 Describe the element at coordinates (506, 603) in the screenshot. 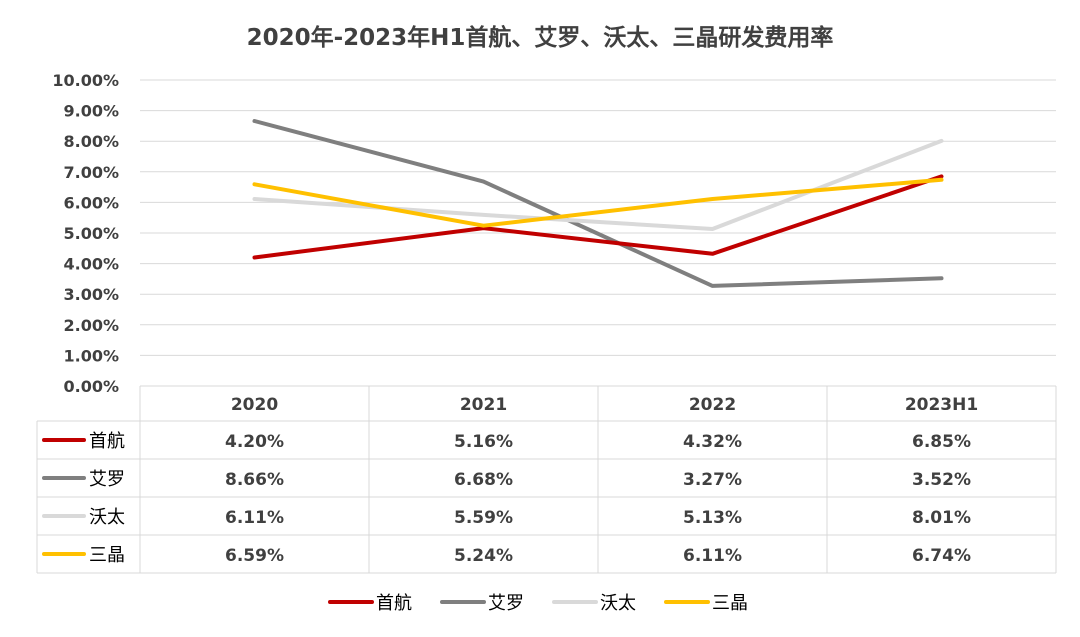

I see `legend-label: 艾罗` at that location.